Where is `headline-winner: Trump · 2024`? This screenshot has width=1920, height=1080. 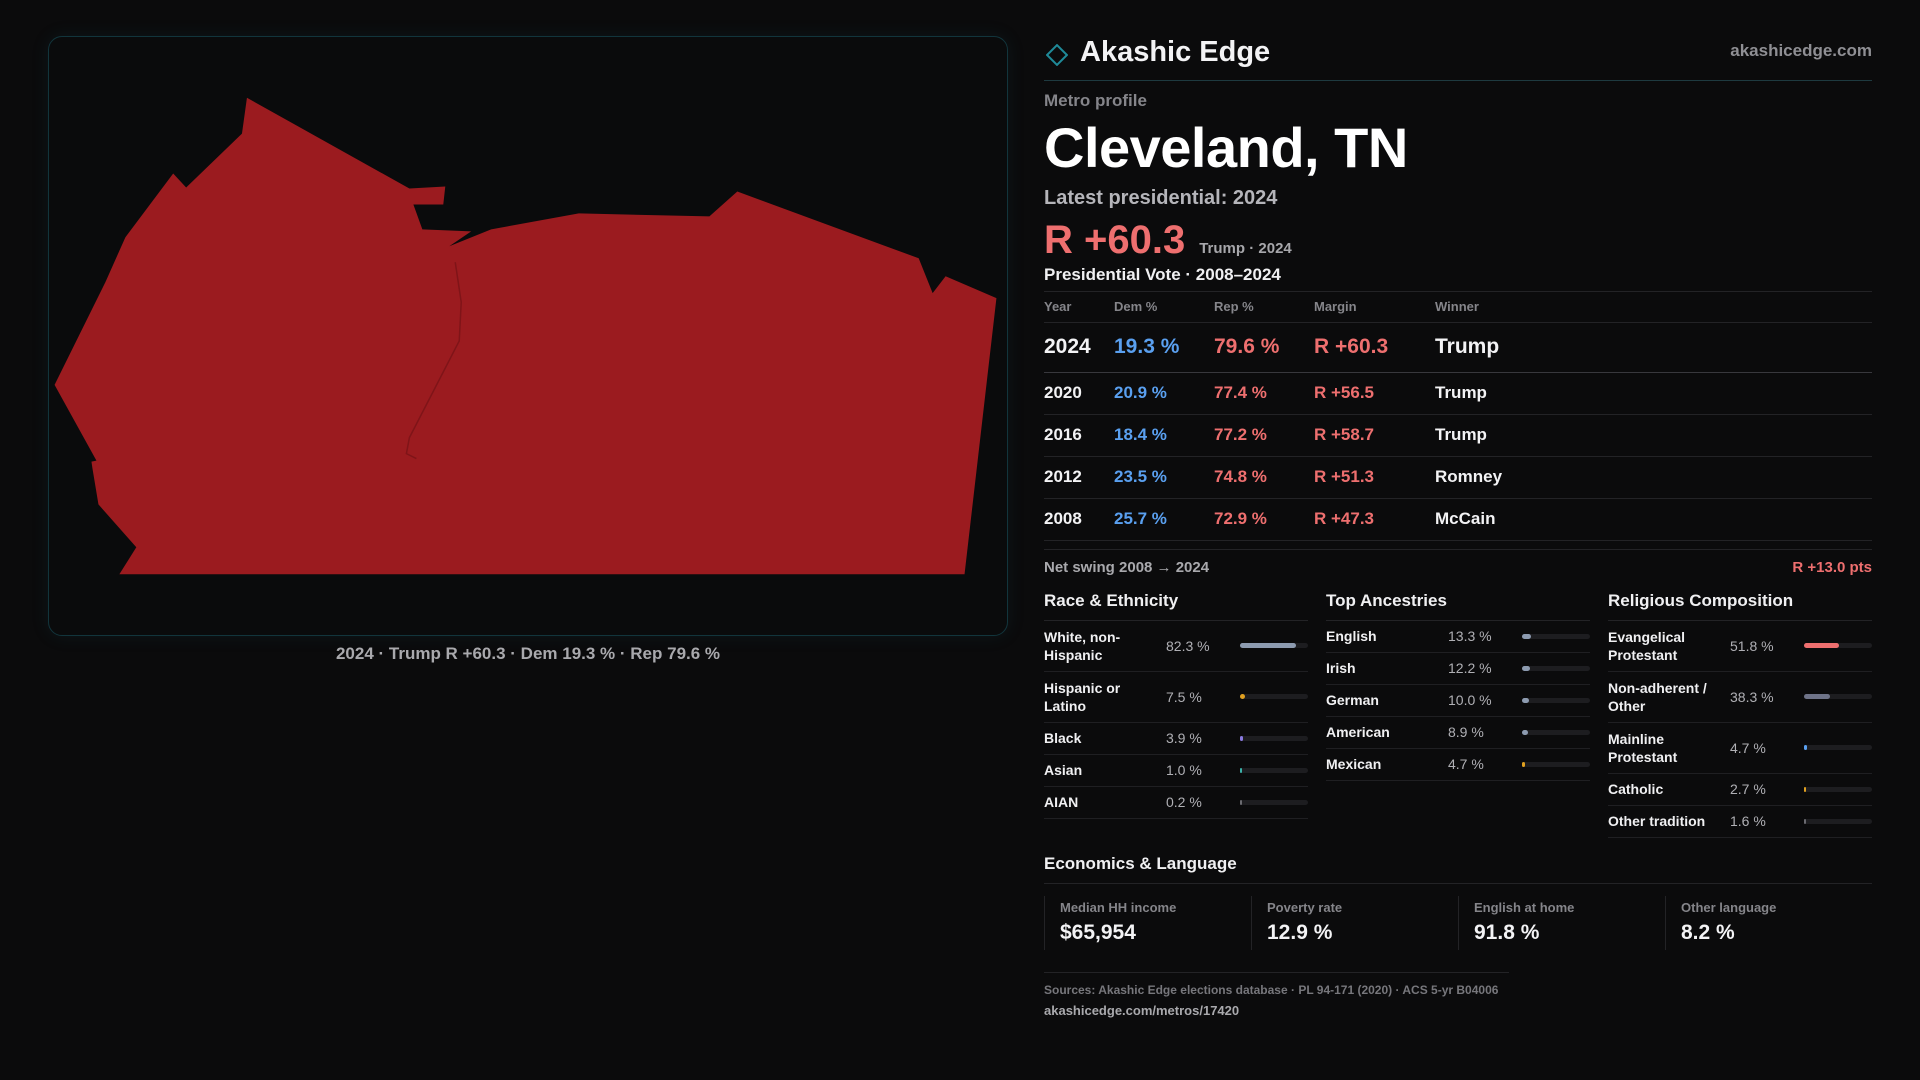
headline-winner: Trump · 2024 is located at coordinates (1245, 248).